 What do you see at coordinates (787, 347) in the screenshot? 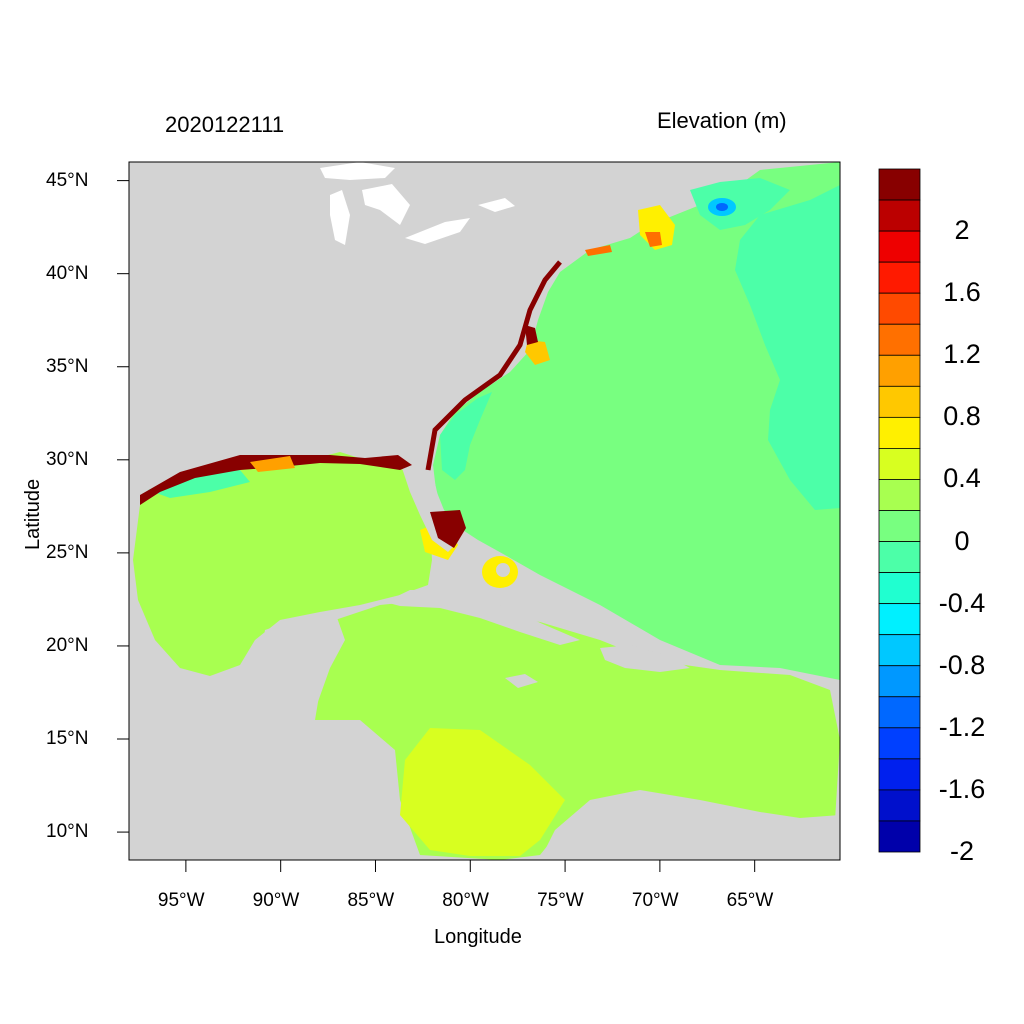
I see `atlantic-east-band` at bounding box center [787, 347].